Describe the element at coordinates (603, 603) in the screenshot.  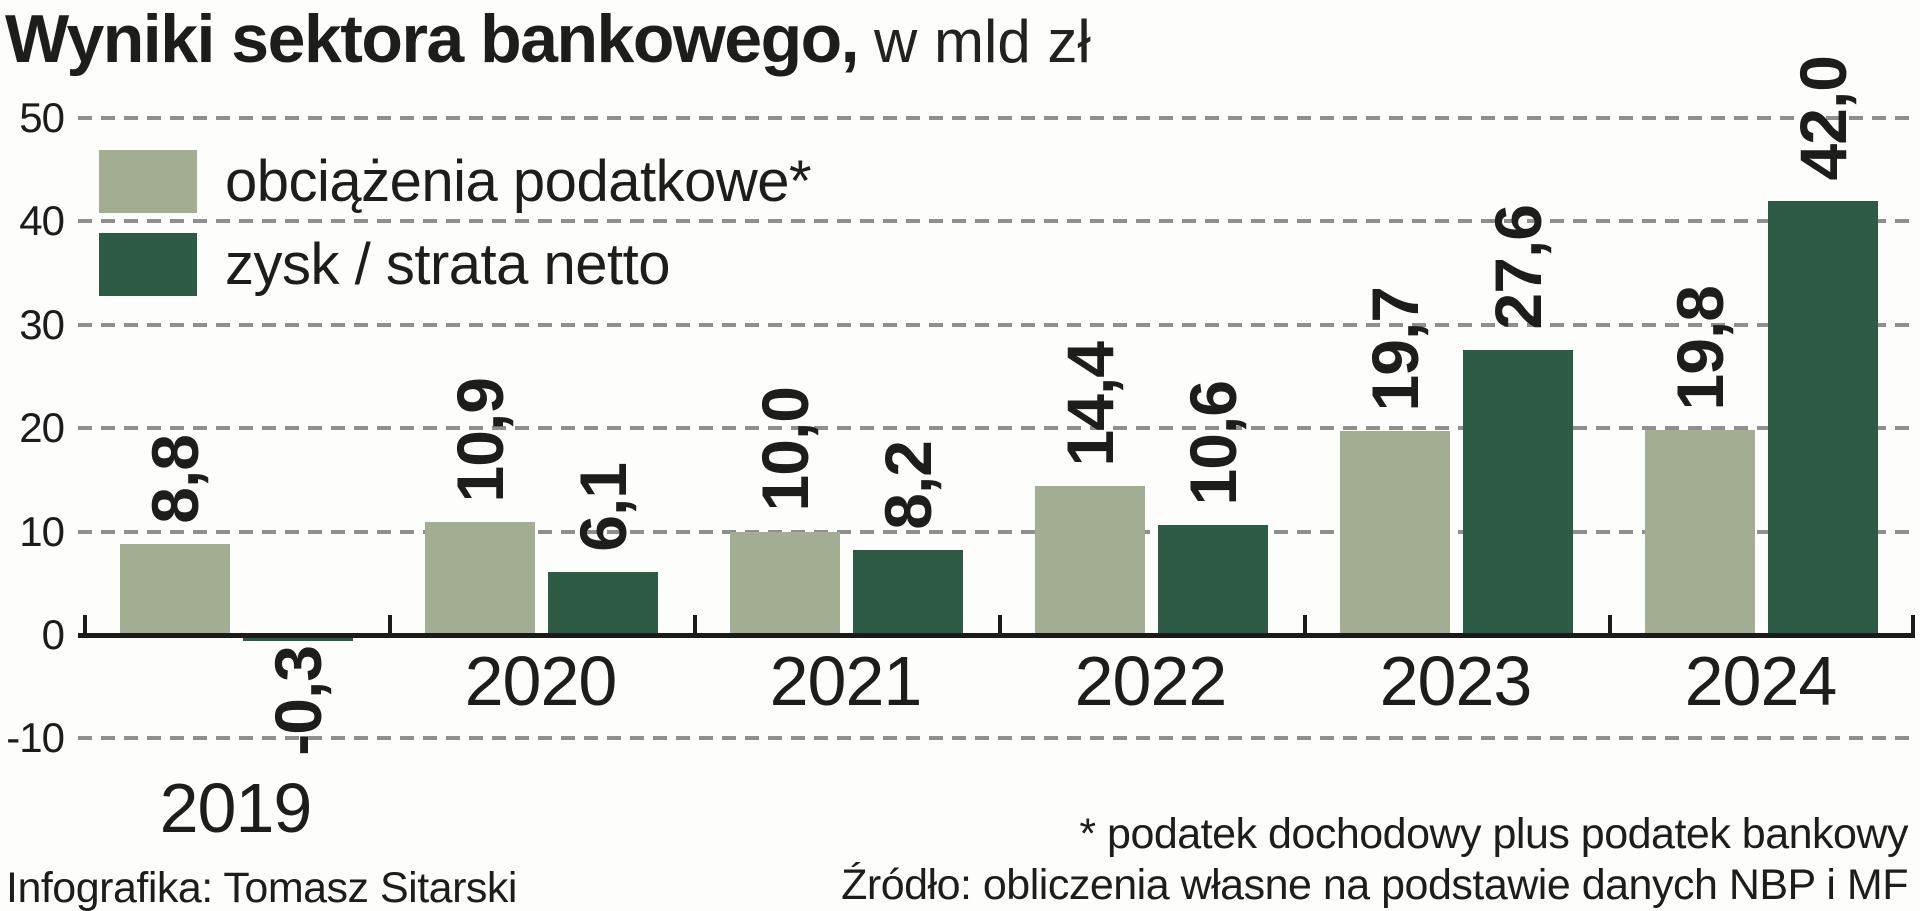
I see `bar-net-profit-2020` at that location.